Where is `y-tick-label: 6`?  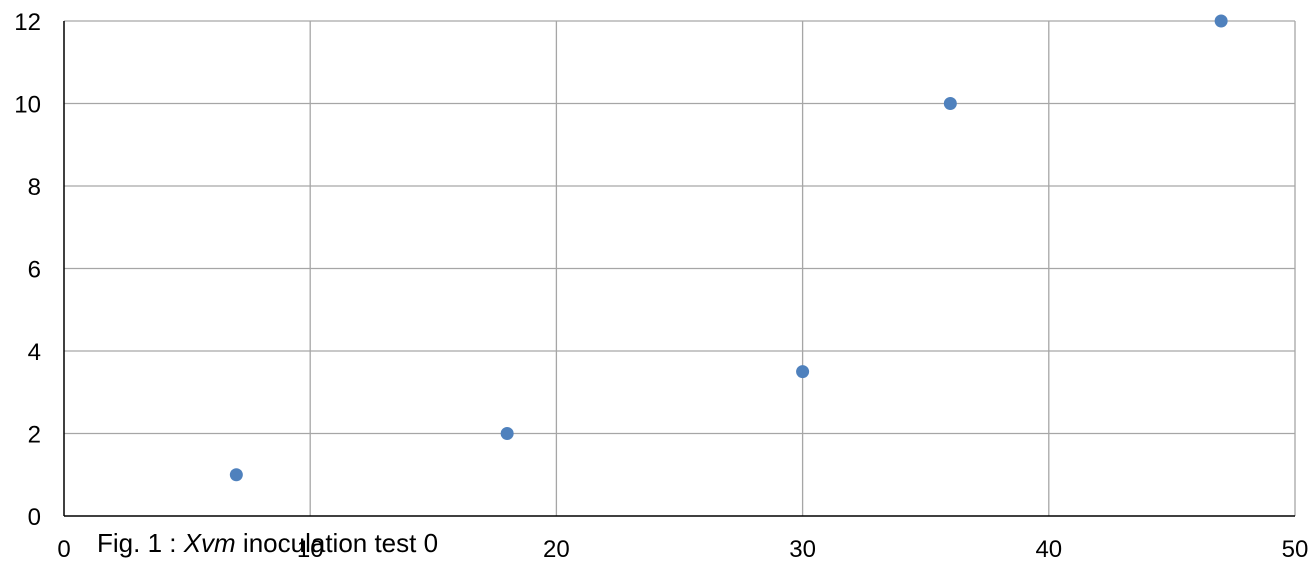
y-tick-label: 6 is located at coordinates (34, 270).